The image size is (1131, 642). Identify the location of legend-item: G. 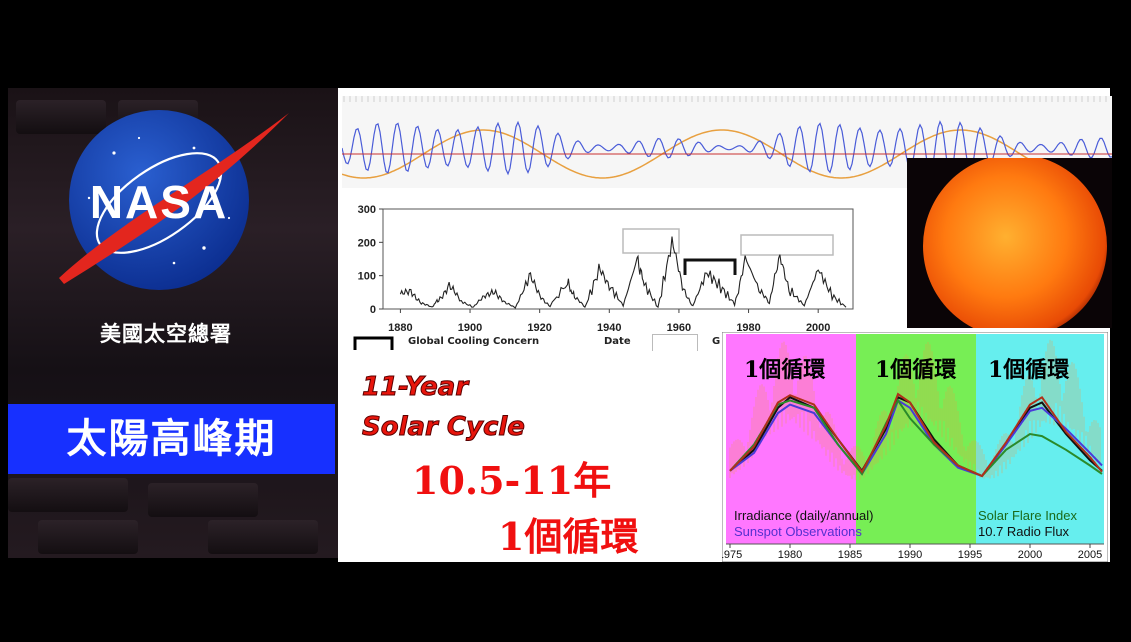
(716, 341).